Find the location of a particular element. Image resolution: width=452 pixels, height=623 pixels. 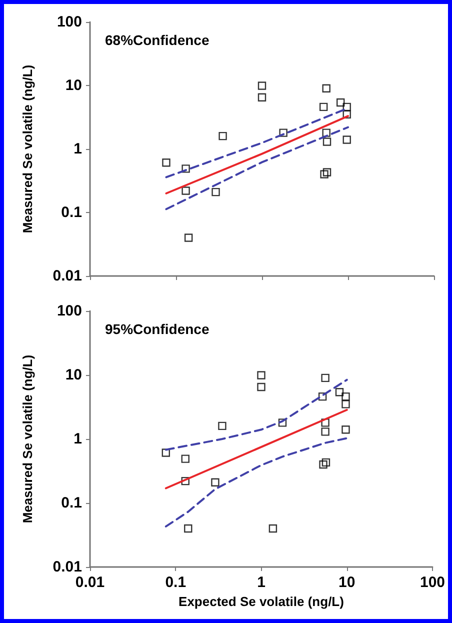

x-tick-label: 0.1 is located at coordinates (175, 582).